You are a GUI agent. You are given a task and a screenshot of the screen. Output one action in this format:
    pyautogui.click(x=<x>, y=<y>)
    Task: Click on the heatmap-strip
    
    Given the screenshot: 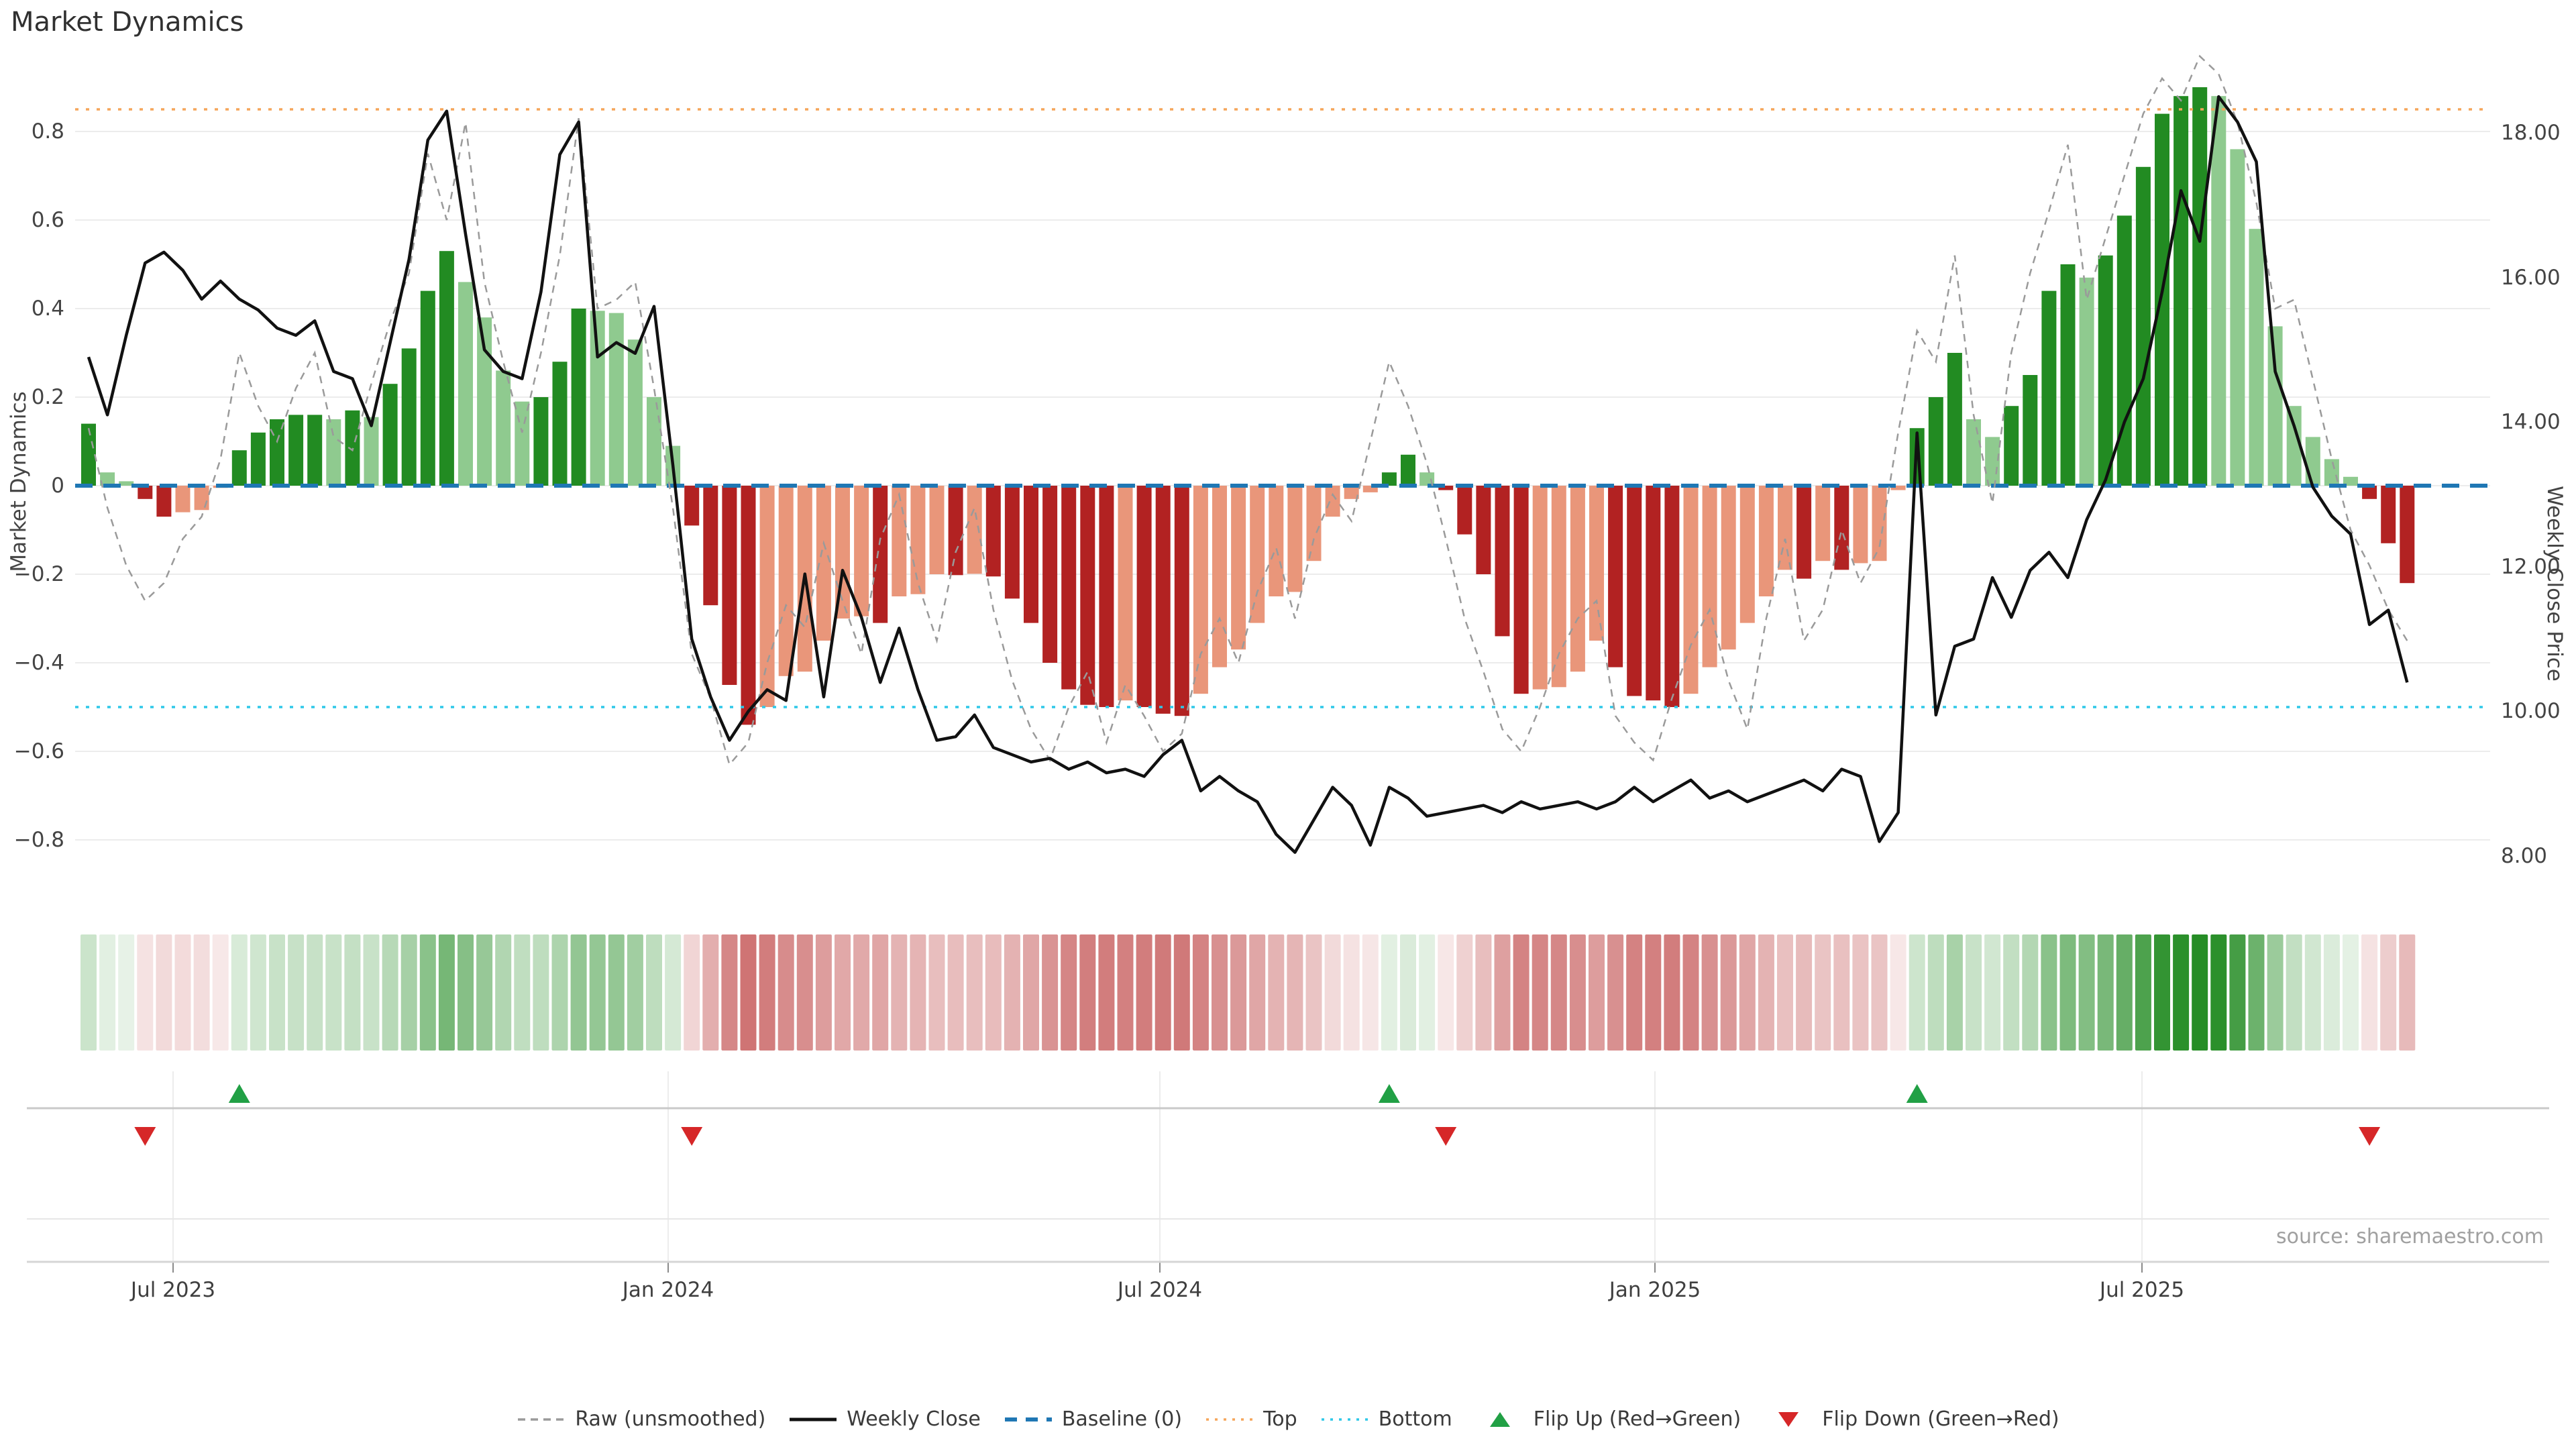 What is the action you would take?
    pyautogui.click(x=1248, y=992)
    